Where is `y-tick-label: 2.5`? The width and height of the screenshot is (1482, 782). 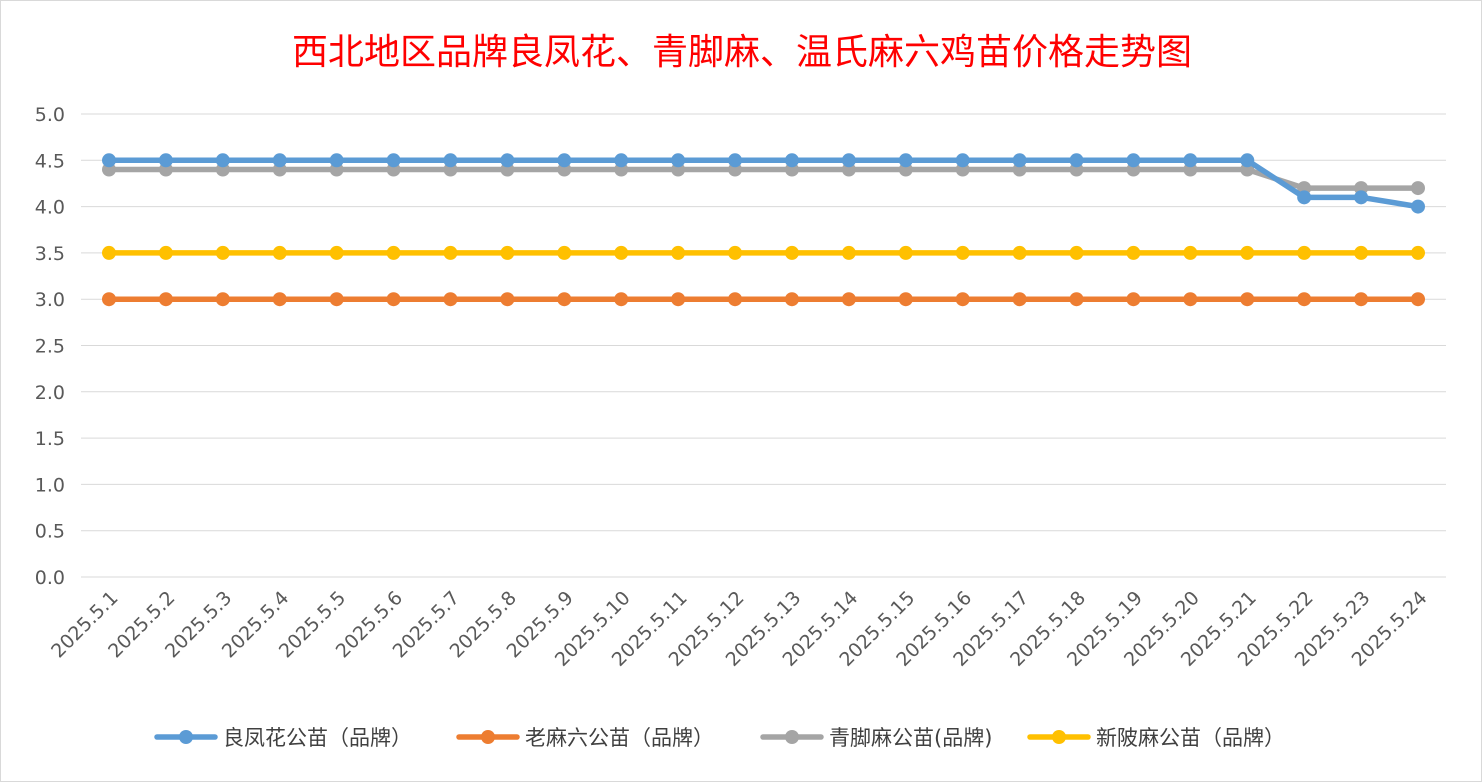 y-tick-label: 2.5 is located at coordinates (50, 347).